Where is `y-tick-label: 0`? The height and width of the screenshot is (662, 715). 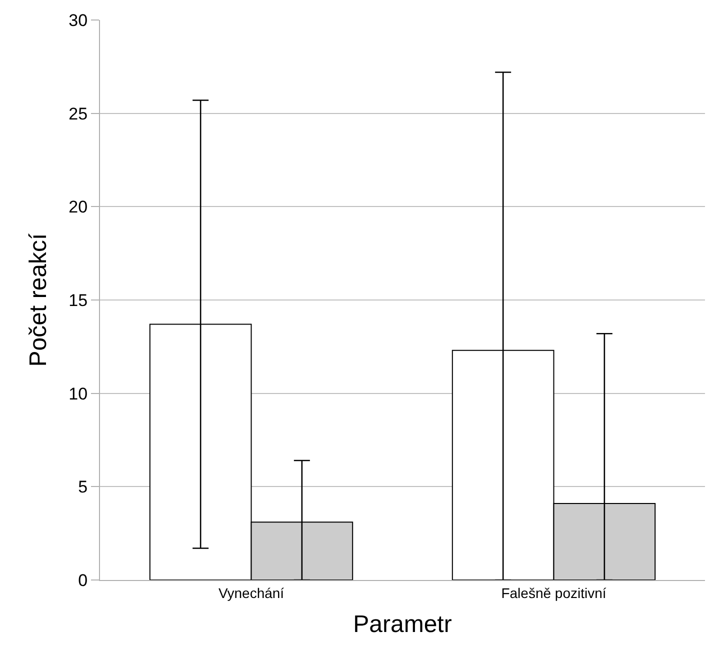
y-tick-label: 0 is located at coordinates (83, 580).